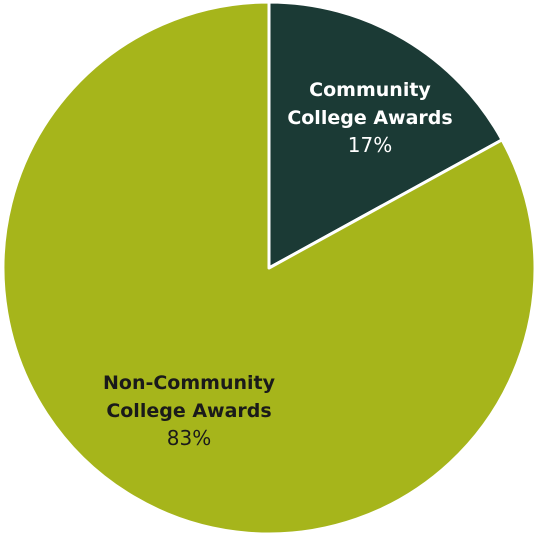 The width and height of the screenshot is (538, 535). I want to click on slice-percent-label: 83%, so click(189, 438).